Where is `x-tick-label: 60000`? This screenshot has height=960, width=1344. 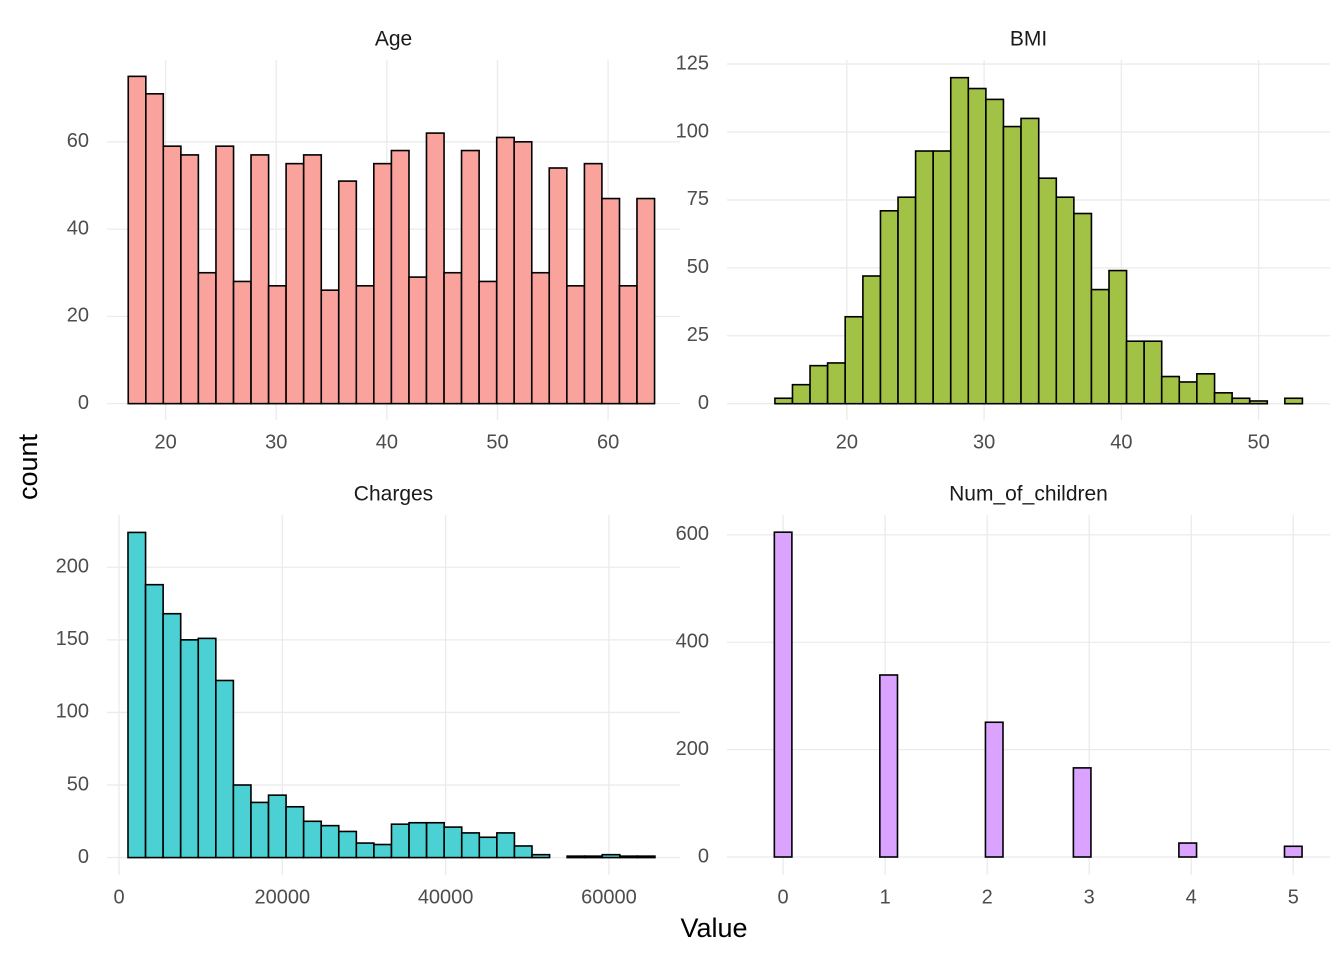
x-tick-label: 60000 is located at coordinates (609, 897).